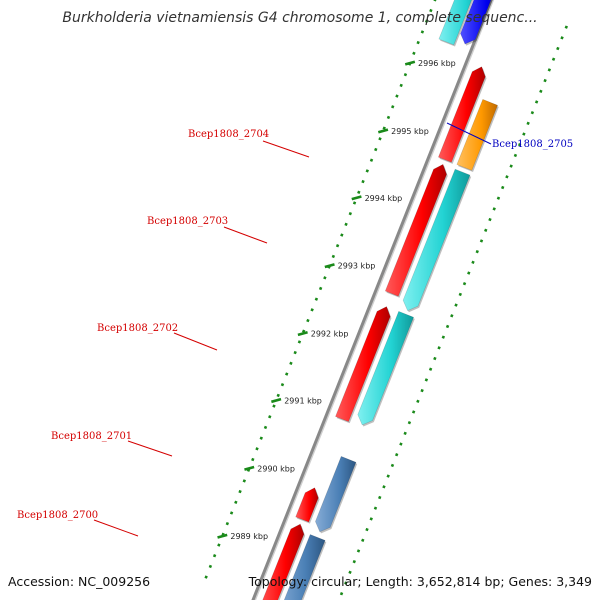 This screenshot has width=600, height=604. Describe the element at coordinates (228, 134) in the screenshot. I see `gene-label: Bcep1808_2704` at that location.